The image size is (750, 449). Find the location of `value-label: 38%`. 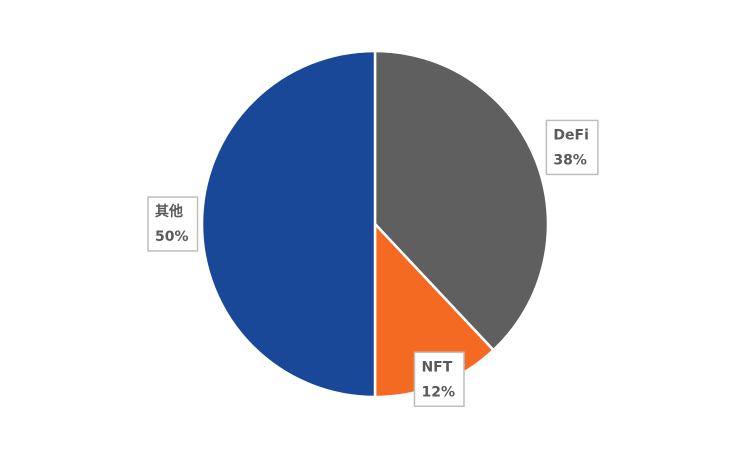

value-label: 38% is located at coordinates (570, 160).